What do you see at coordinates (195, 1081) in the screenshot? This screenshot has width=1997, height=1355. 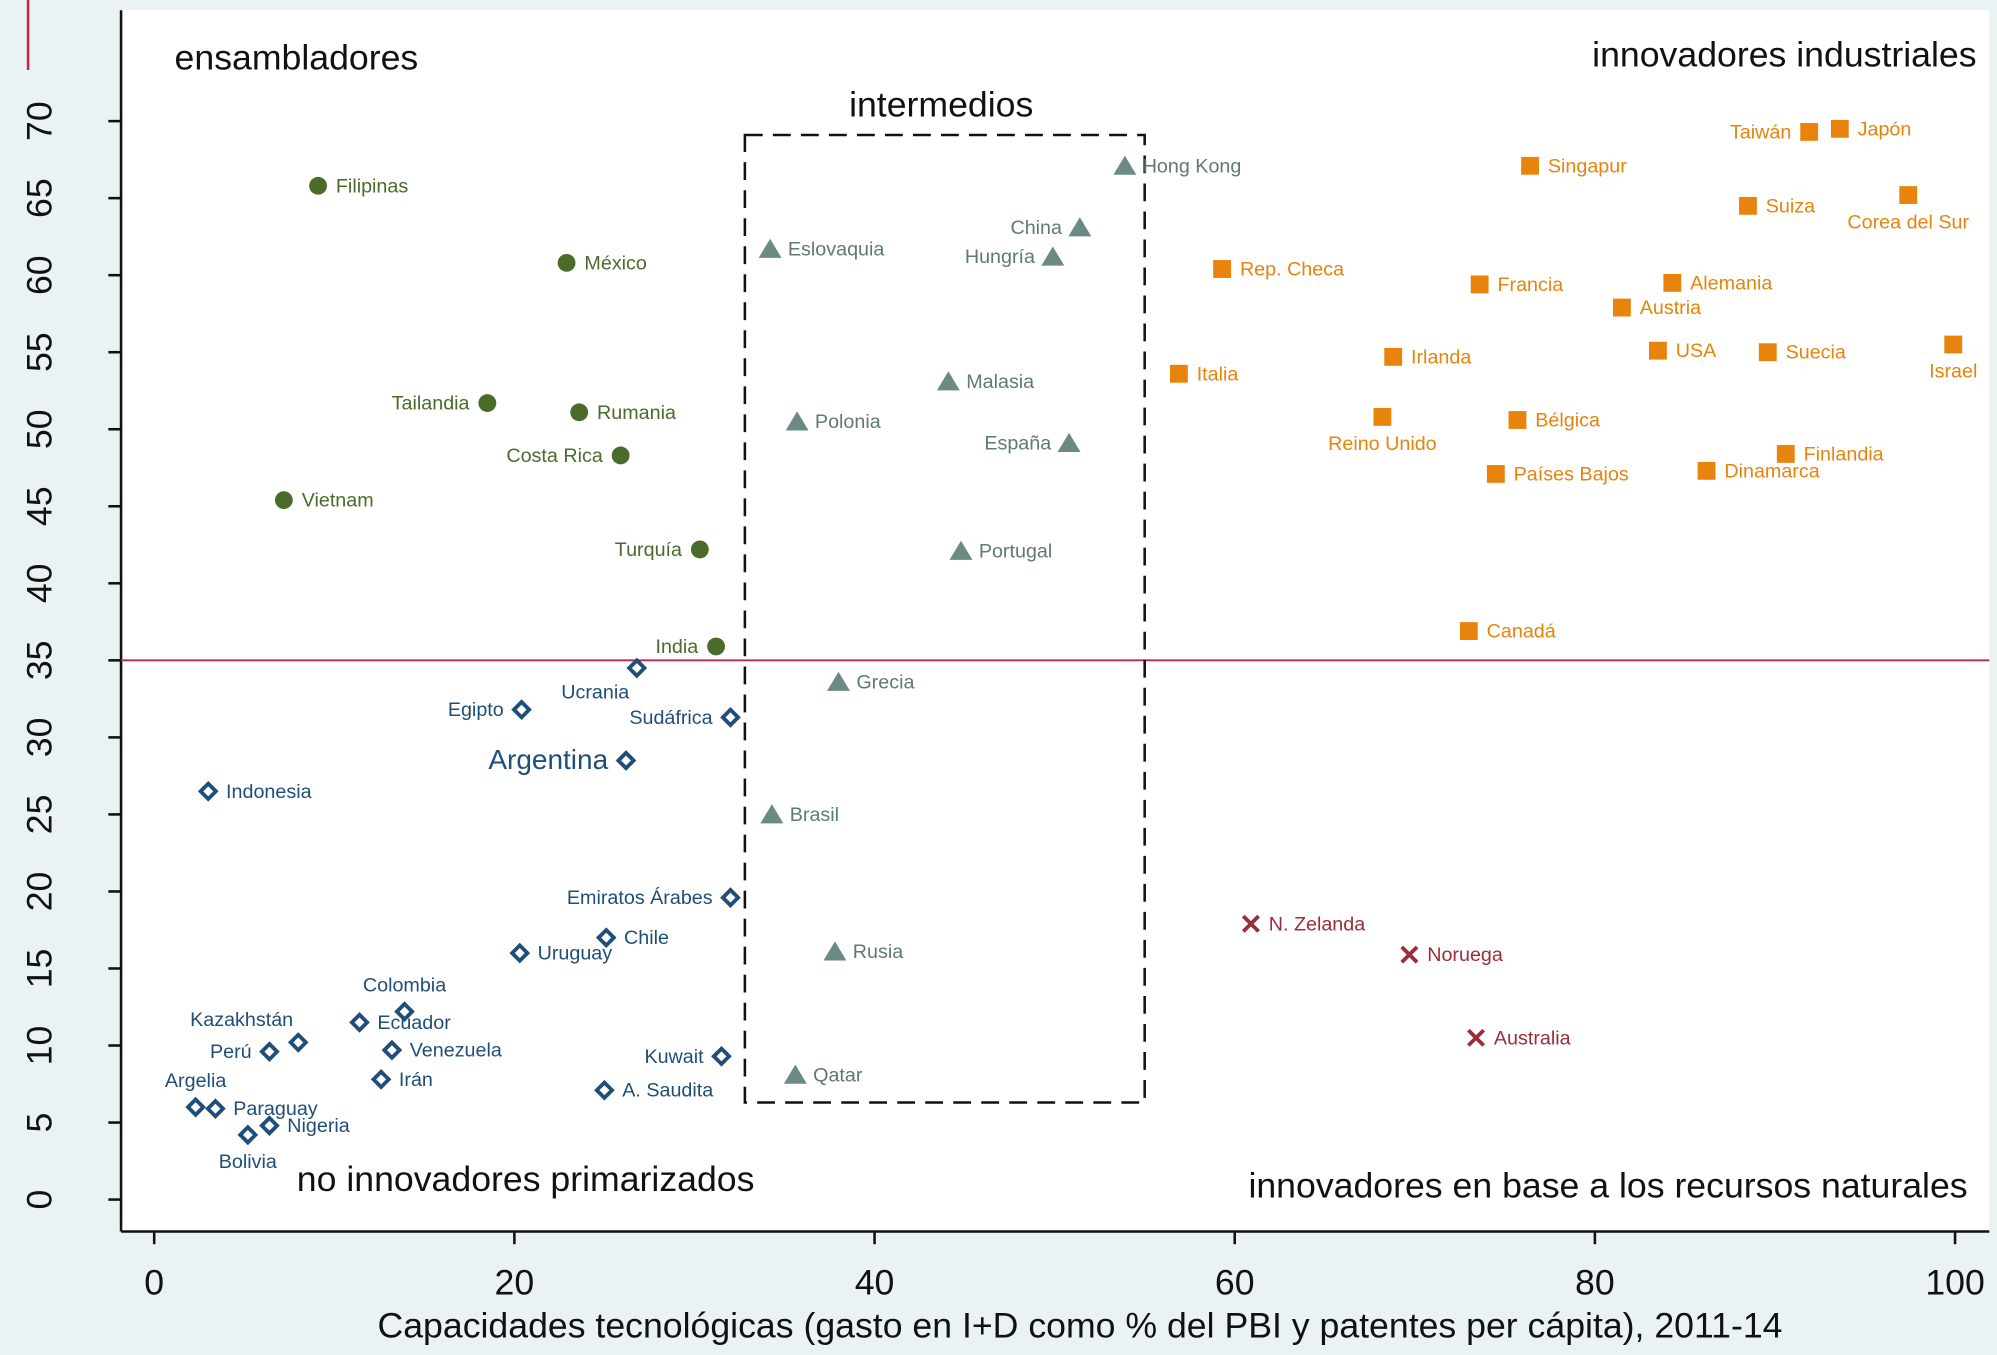 I see `point-label: Argelia` at bounding box center [195, 1081].